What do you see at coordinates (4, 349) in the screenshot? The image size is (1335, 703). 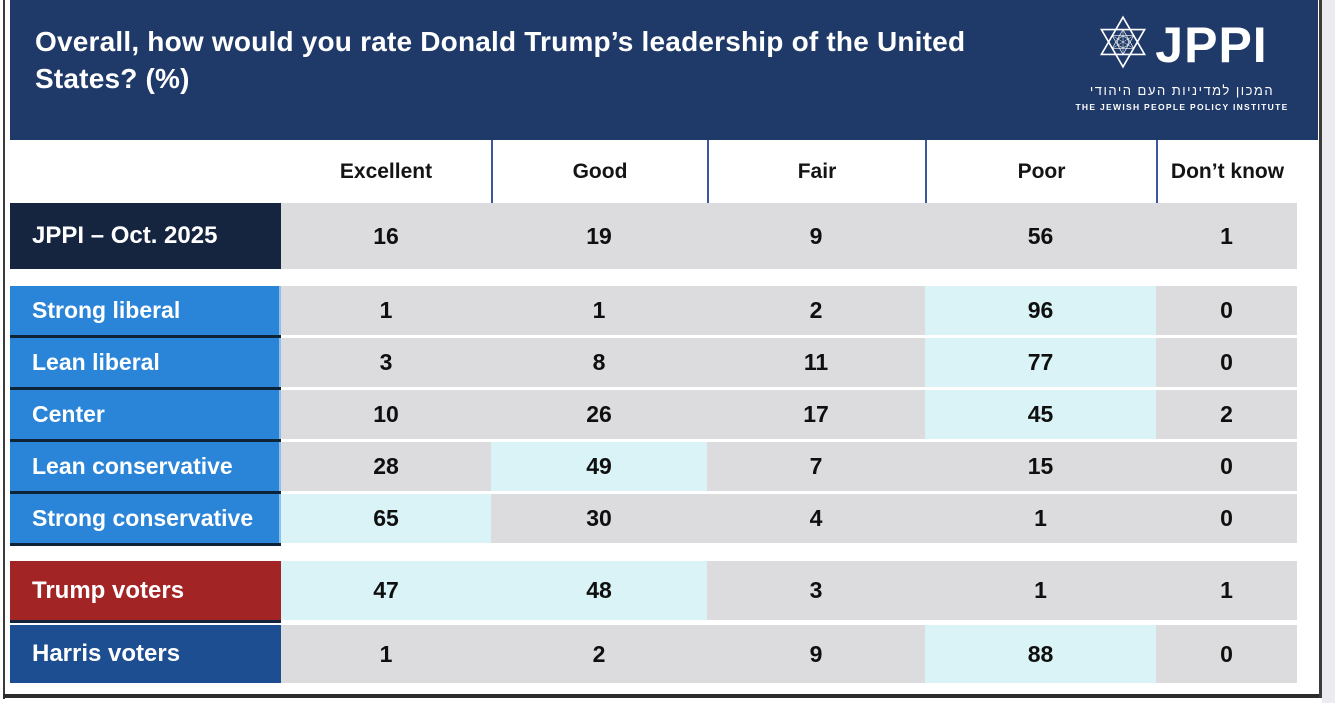 I see `slide-border-left` at bounding box center [4, 349].